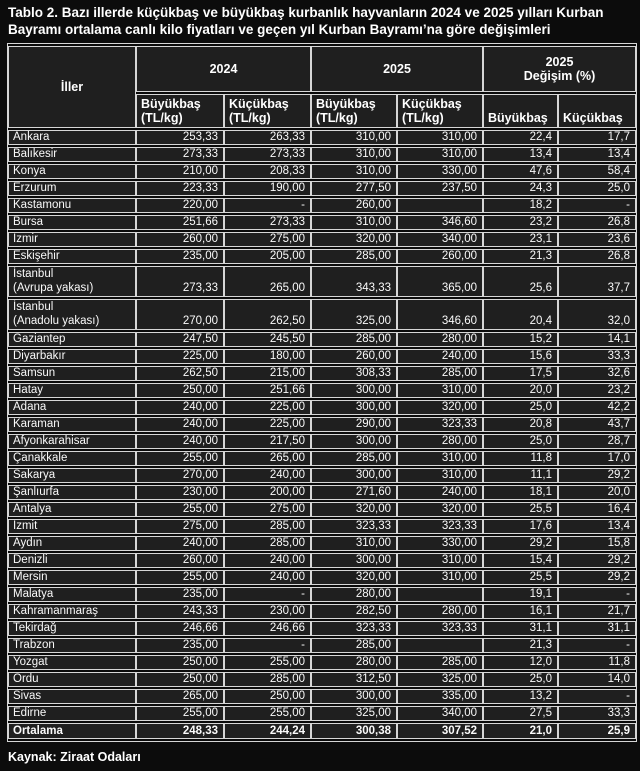 Image resolution: width=640 pixels, height=771 pixels. Describe the element at coordinates (74, 757) in the screenshot. I see `source-note: Kaynak: Ziraat Odaları` at that location.